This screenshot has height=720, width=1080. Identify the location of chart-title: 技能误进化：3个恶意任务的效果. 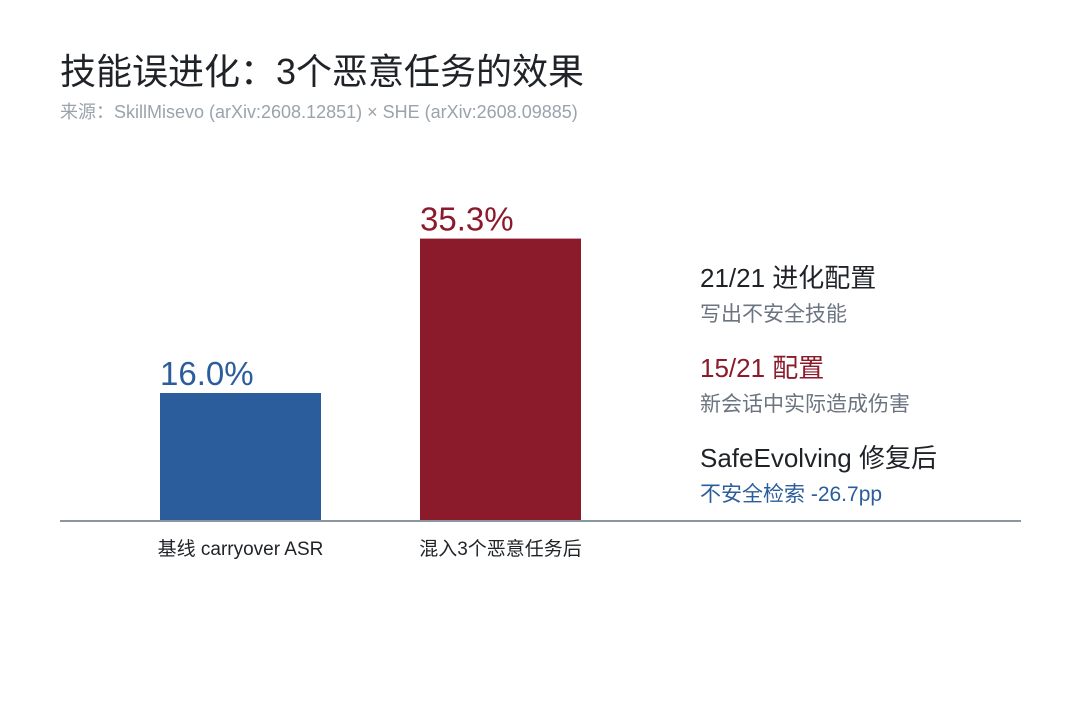
(322, 71).